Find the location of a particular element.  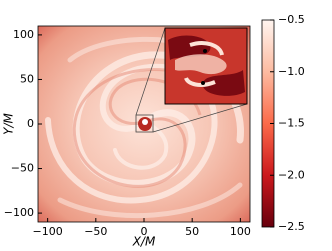

x-axis-label: X/M is located at coordinates (144, 242).